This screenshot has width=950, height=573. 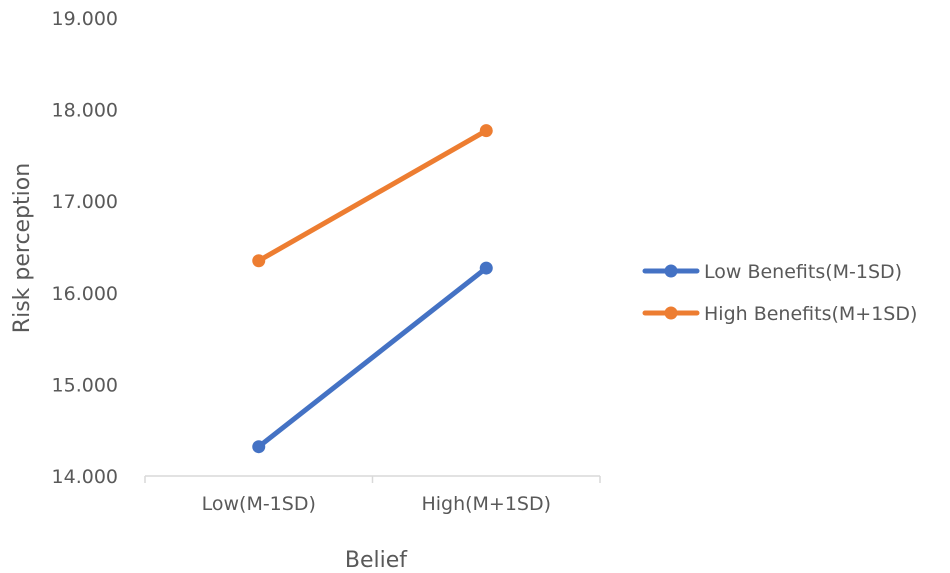 I want to click on y-axis-ticks: 14.000 15.000 16.000 17.000 18.000 19.000, so click(x=85, y=248).